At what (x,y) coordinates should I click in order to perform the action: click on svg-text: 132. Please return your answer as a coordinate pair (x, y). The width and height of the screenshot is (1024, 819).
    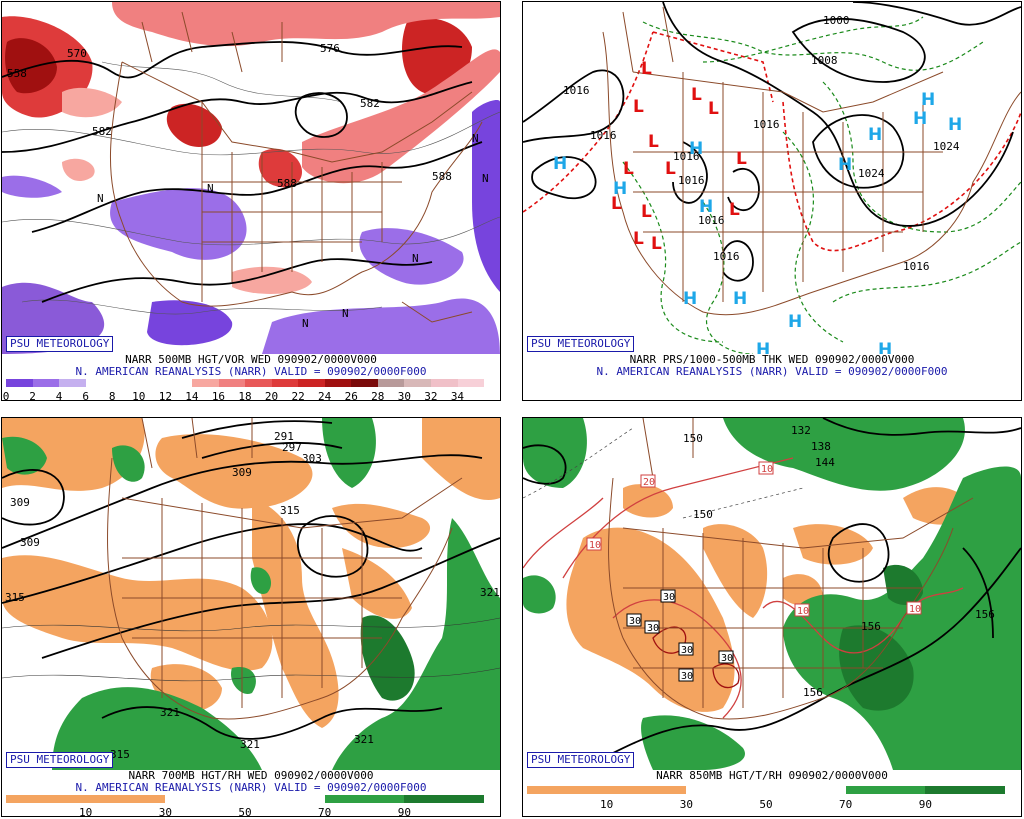
    Looking at the image, I should click on (801, 430).